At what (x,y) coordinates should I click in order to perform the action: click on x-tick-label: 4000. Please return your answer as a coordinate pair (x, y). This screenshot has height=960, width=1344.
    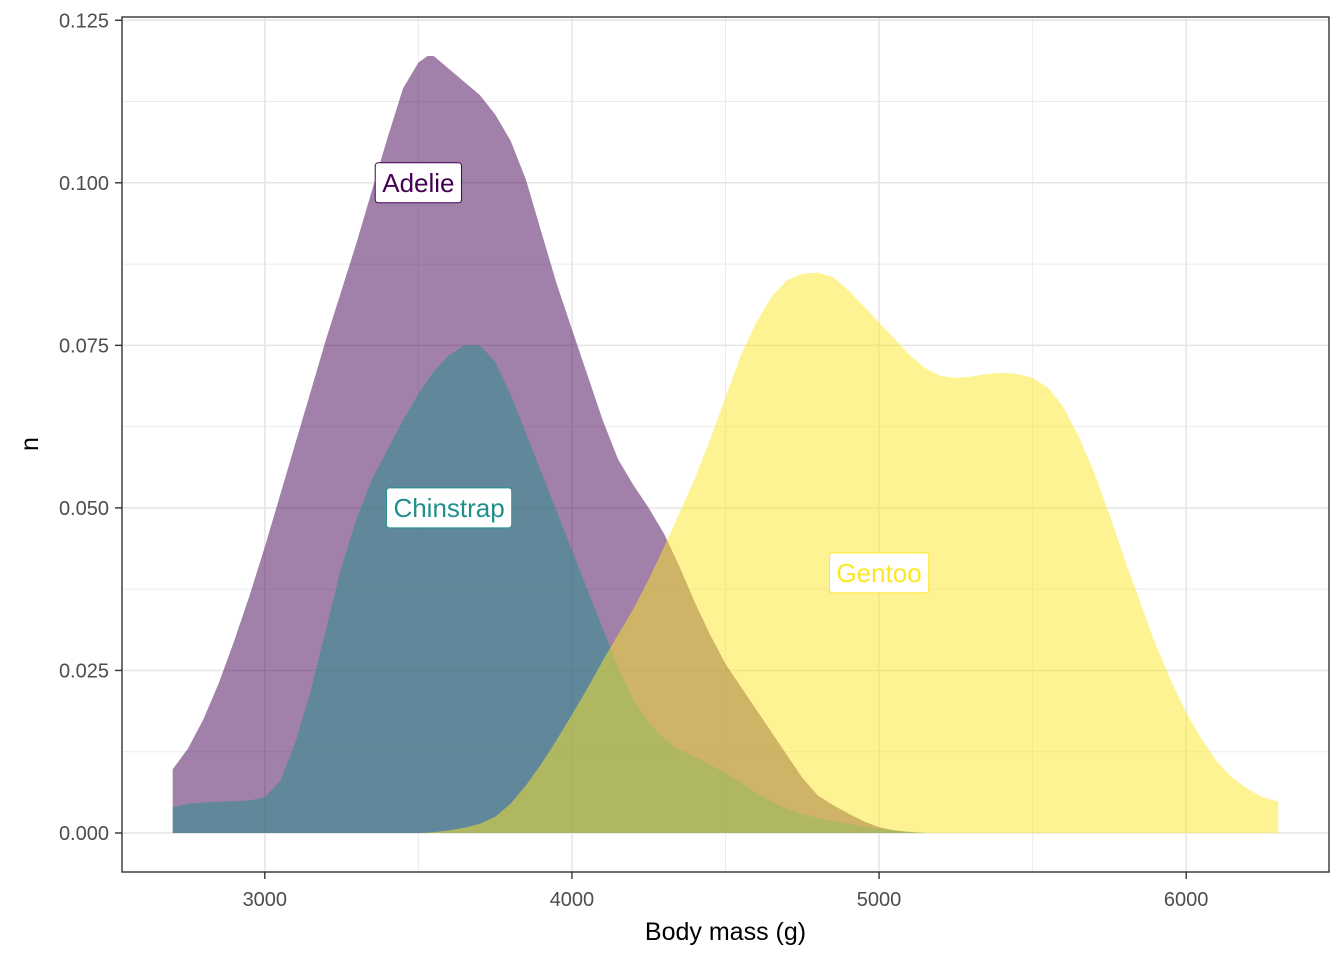
    Looking at the image, I should click on (572, 900).